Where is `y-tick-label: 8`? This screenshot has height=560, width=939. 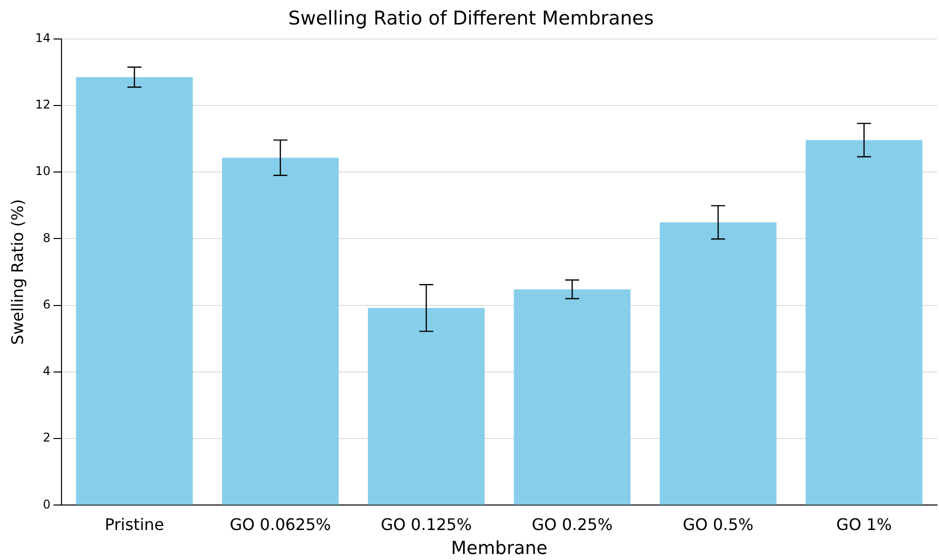 y-tick-label: 8 is located at coordinates (46, 237).